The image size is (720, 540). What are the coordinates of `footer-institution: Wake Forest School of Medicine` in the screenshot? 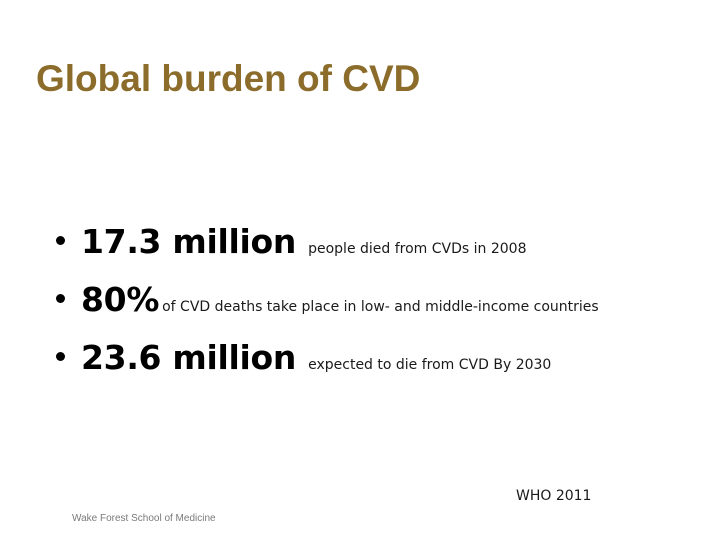 It's located at (144, 518).